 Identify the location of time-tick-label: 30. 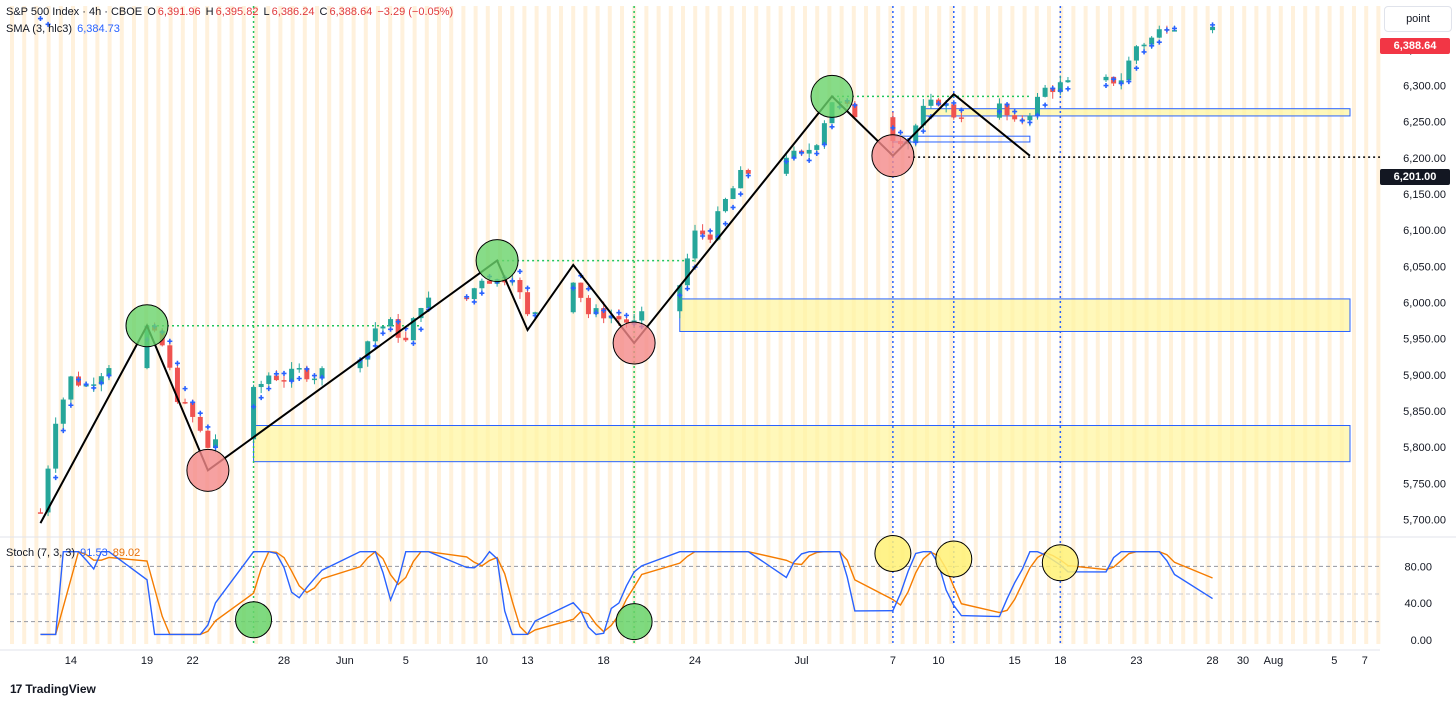
(1243, 661).